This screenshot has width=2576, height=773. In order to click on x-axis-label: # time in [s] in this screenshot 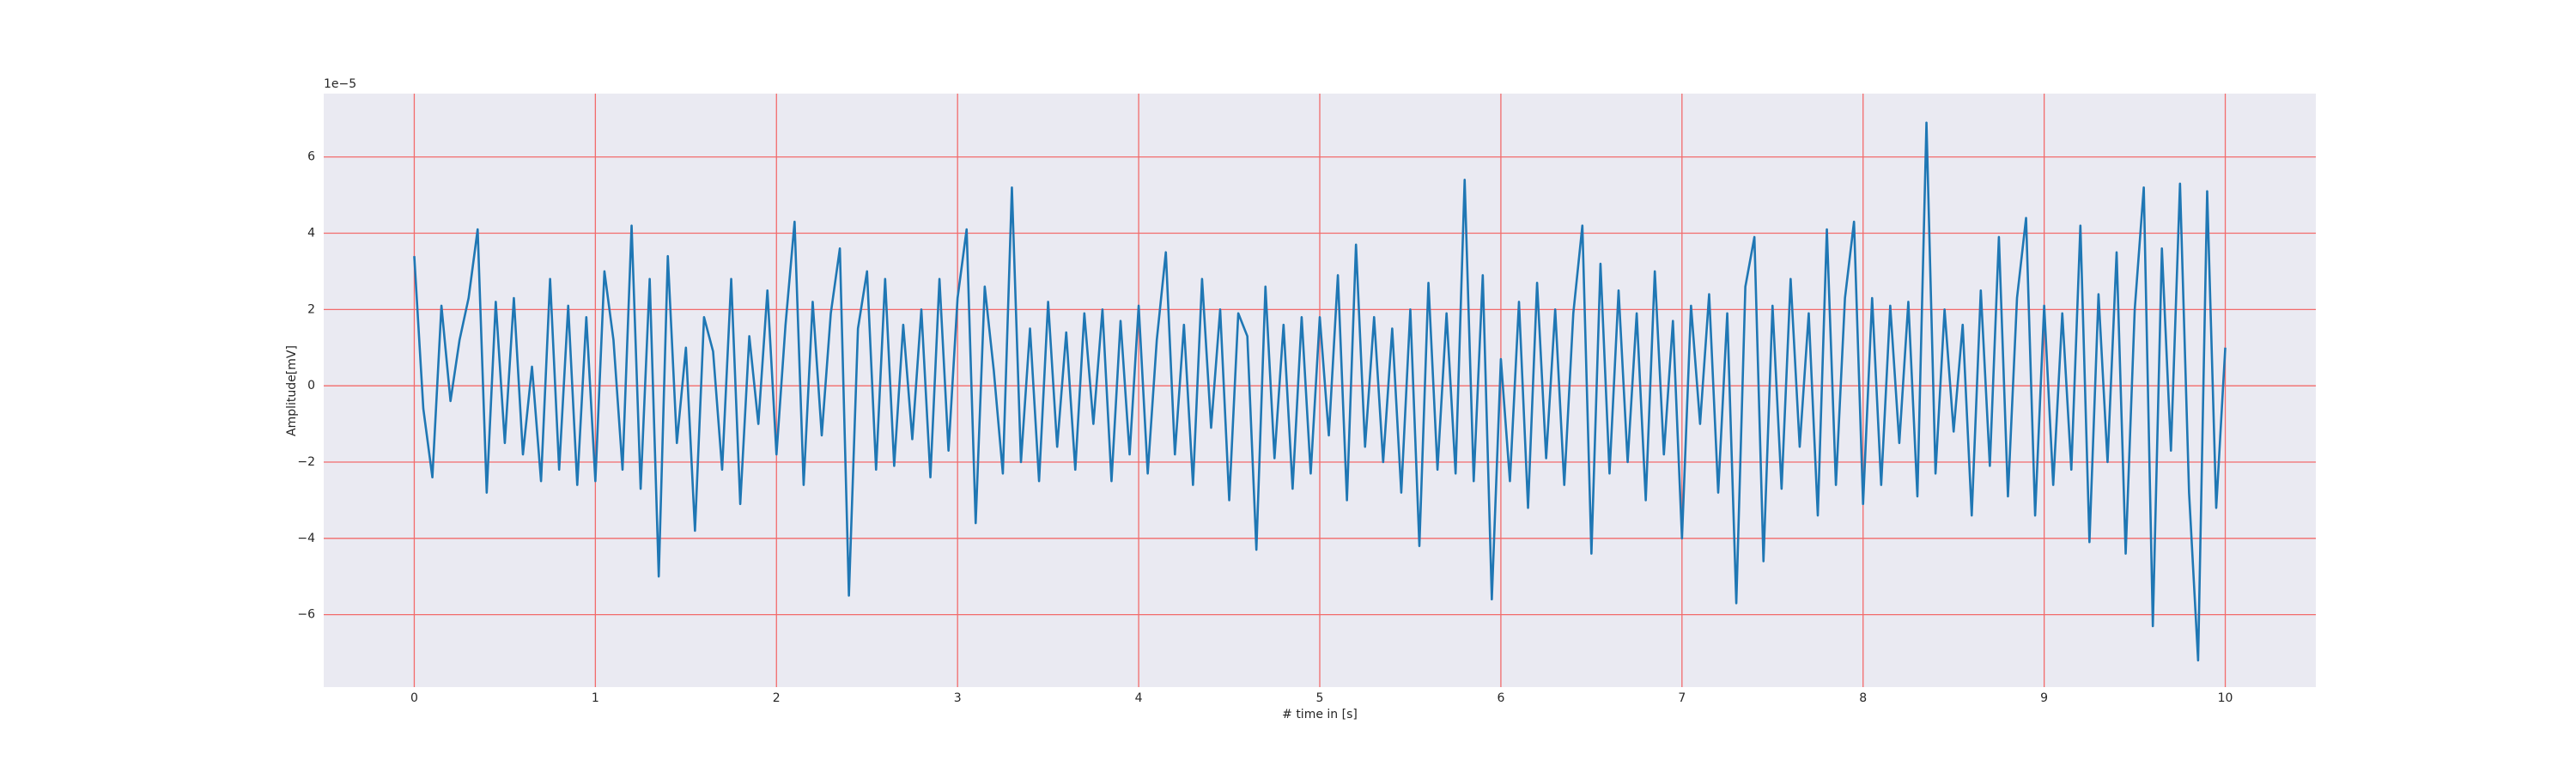, I will do `click(1320, 714)`.